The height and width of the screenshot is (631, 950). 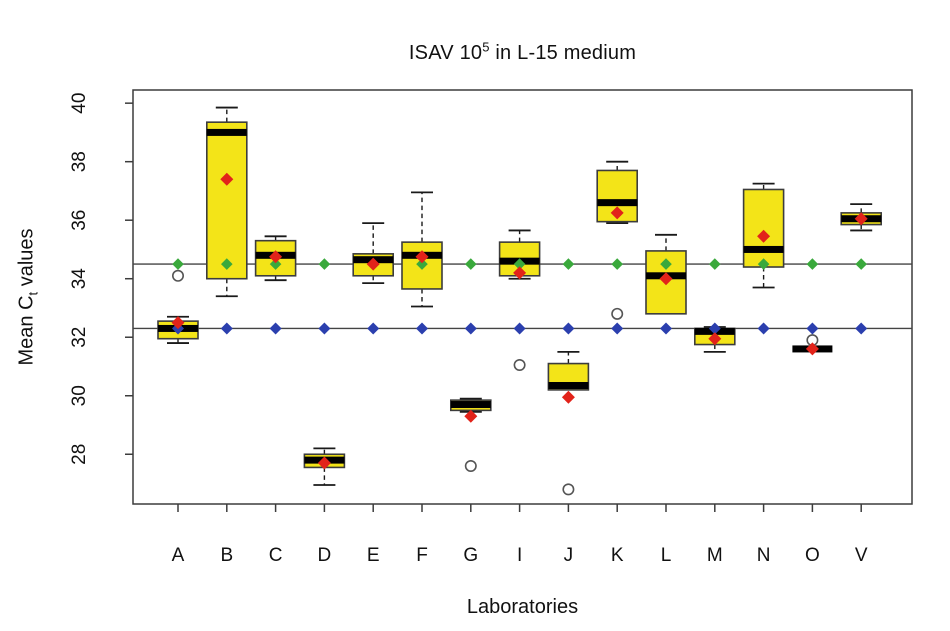 What do you see at coordinates (276, 555) in the screenshot?
I see `x-tick-label-C: C` at bounding box center [276, 555].